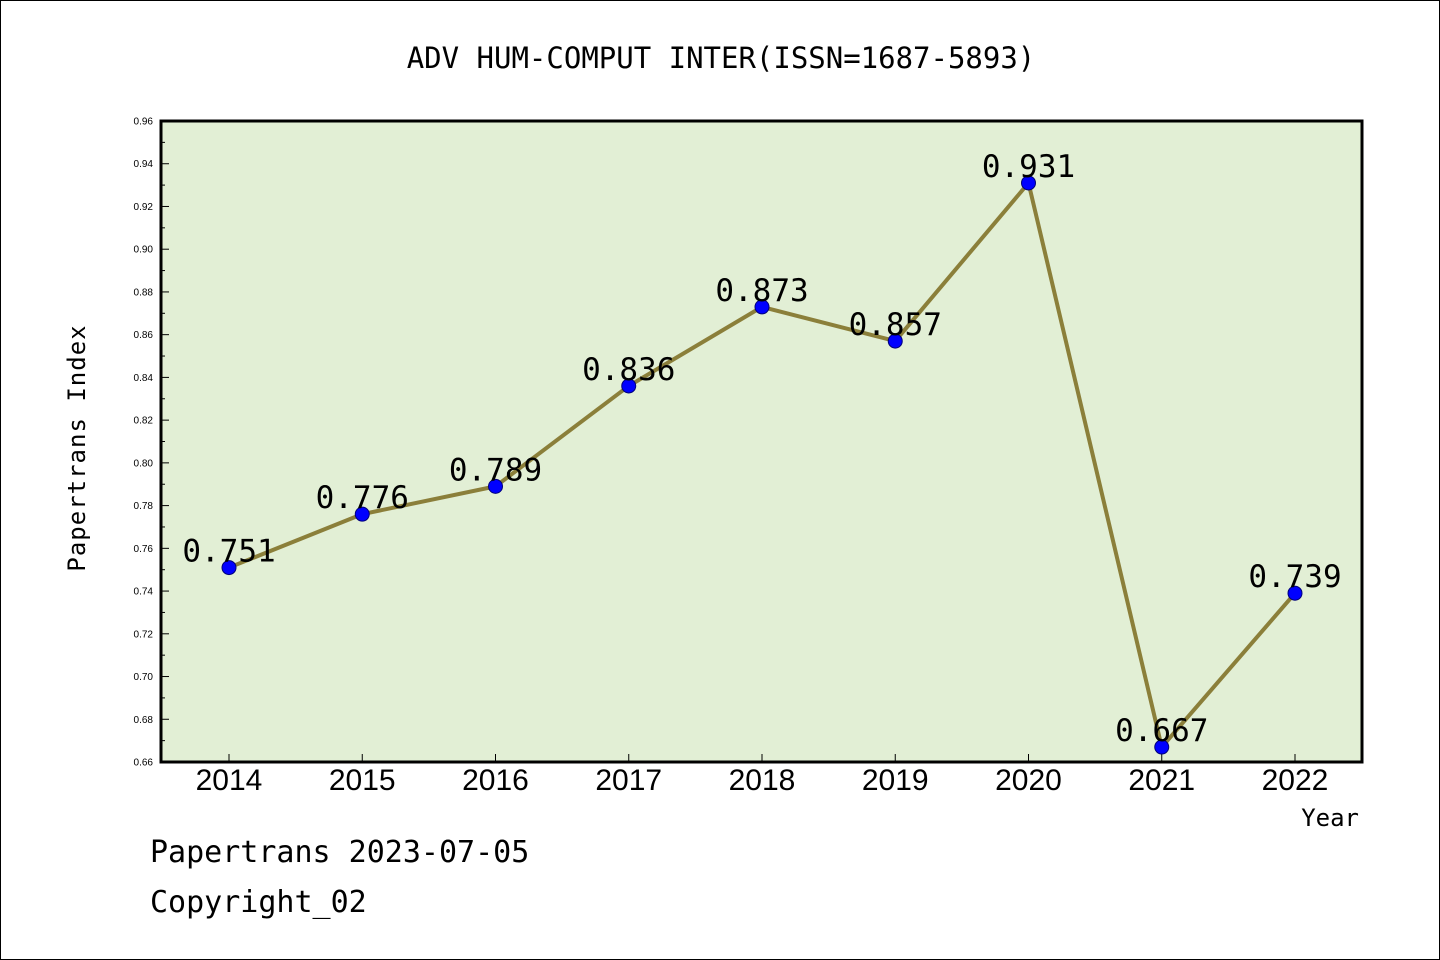  I want to click on y-axis-label: Papertrans Index, so click(77, 447).